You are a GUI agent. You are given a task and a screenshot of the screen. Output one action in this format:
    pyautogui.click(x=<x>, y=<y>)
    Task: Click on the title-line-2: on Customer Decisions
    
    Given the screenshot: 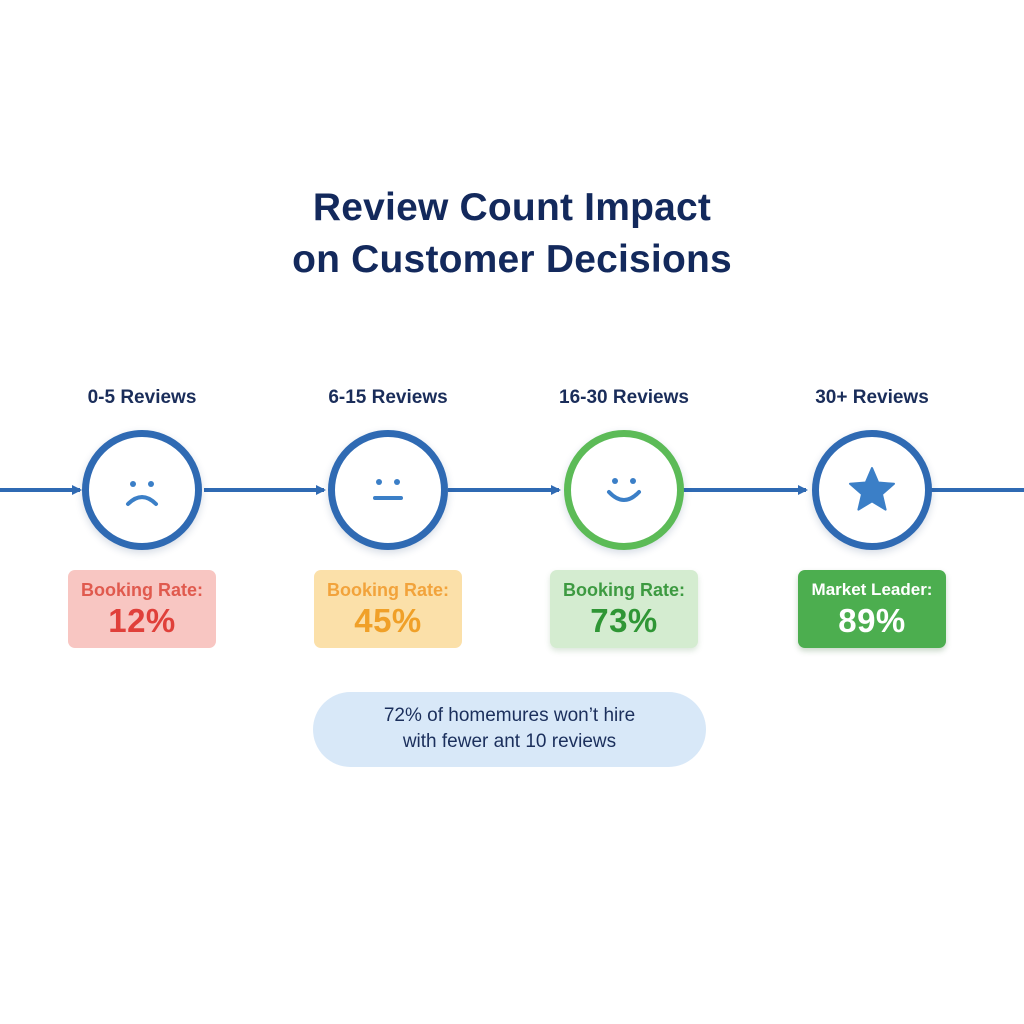 What is the action you would take?
    pyautogui.click(x=512, y=259)
    